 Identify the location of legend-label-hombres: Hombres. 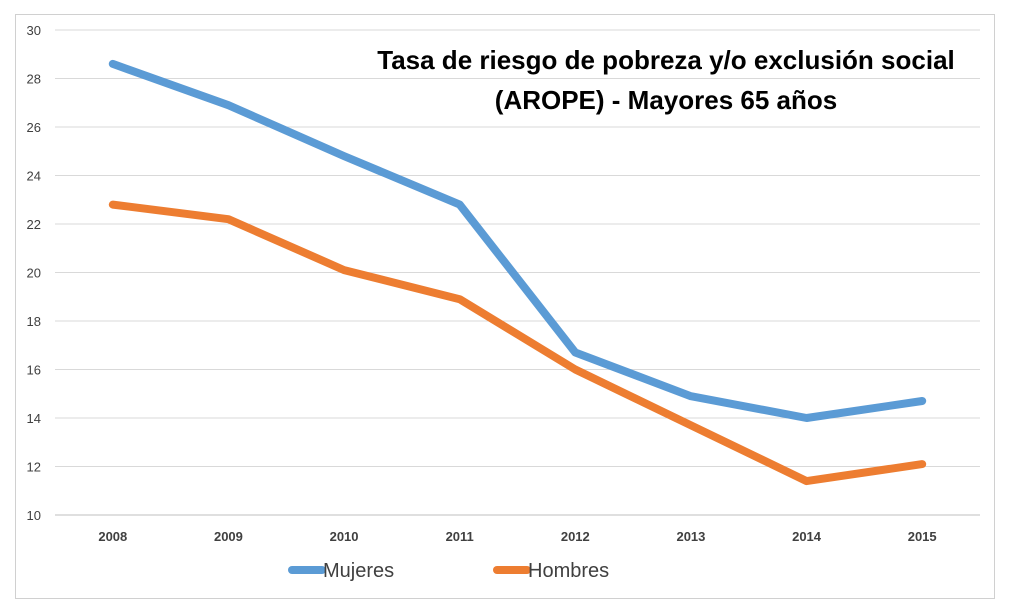
(568, 571).